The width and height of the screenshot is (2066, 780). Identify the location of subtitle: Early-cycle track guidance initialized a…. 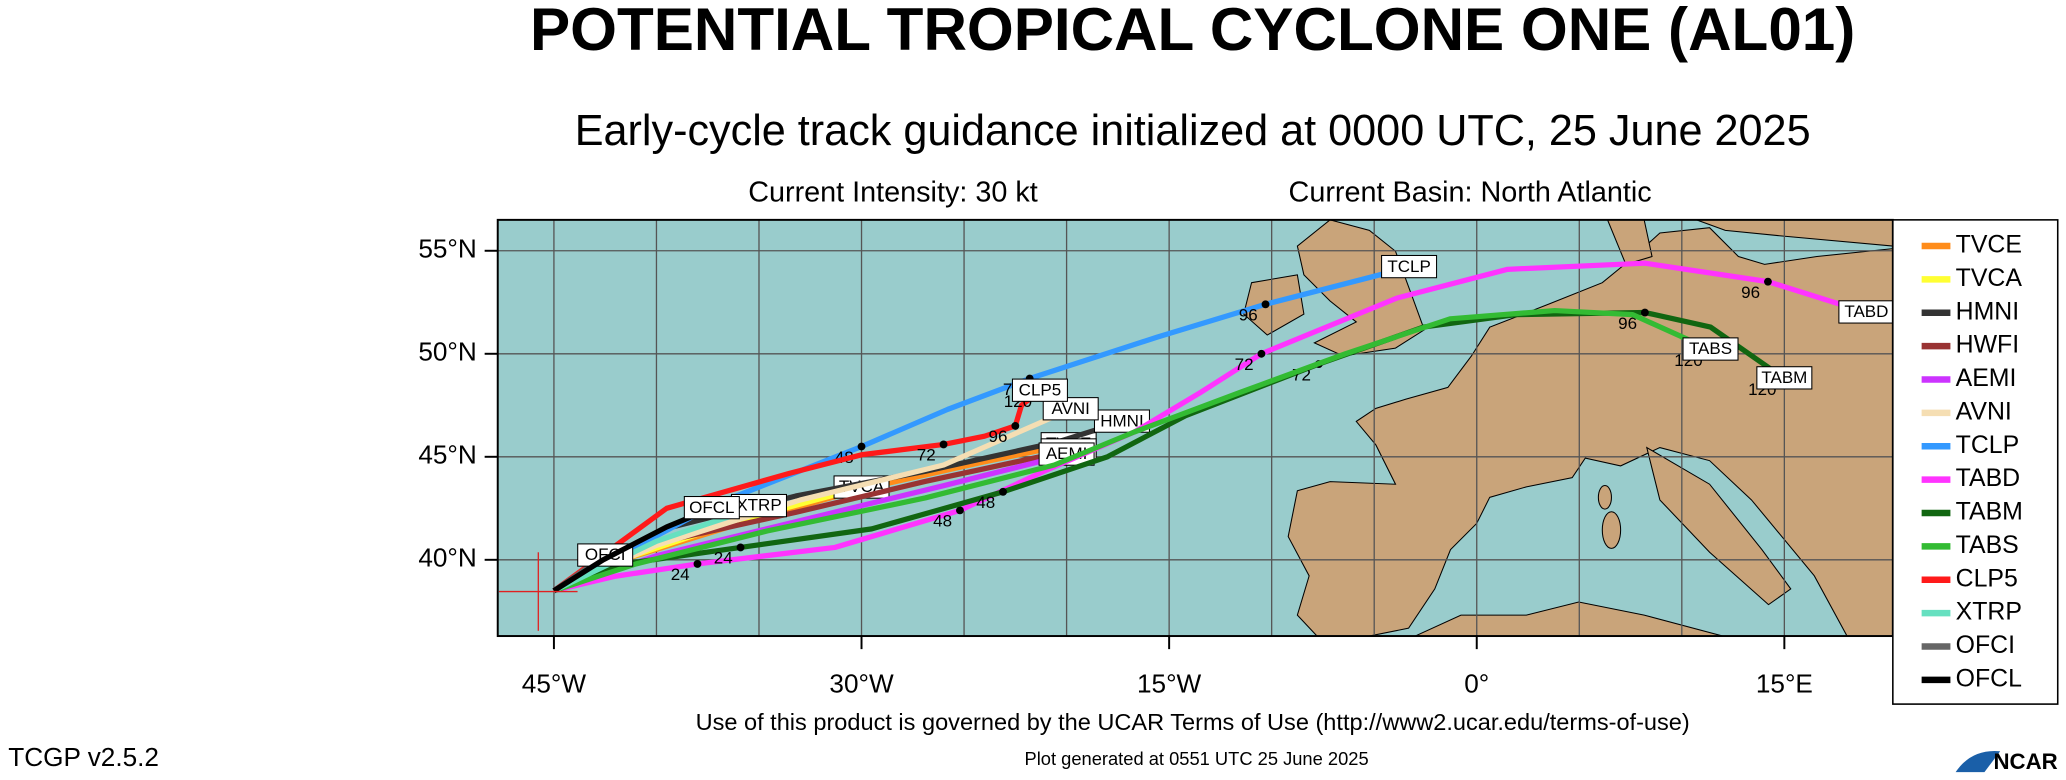
(1193, 131).